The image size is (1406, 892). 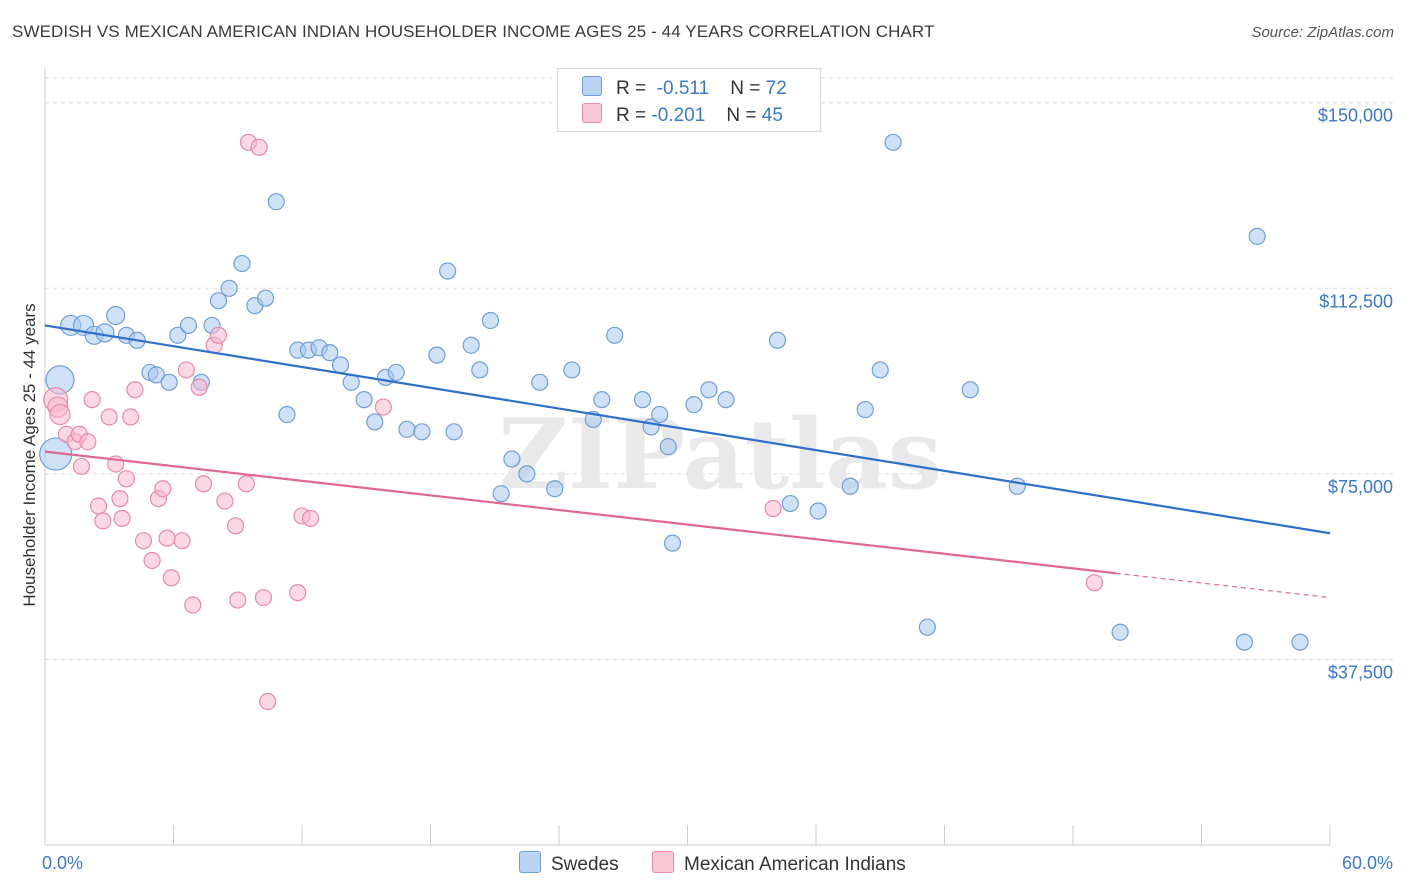 What do you see at coordinates (720, 454) in the screenshot?
I see `watermark: ZIPatlas` at bounding box center [720, 454].